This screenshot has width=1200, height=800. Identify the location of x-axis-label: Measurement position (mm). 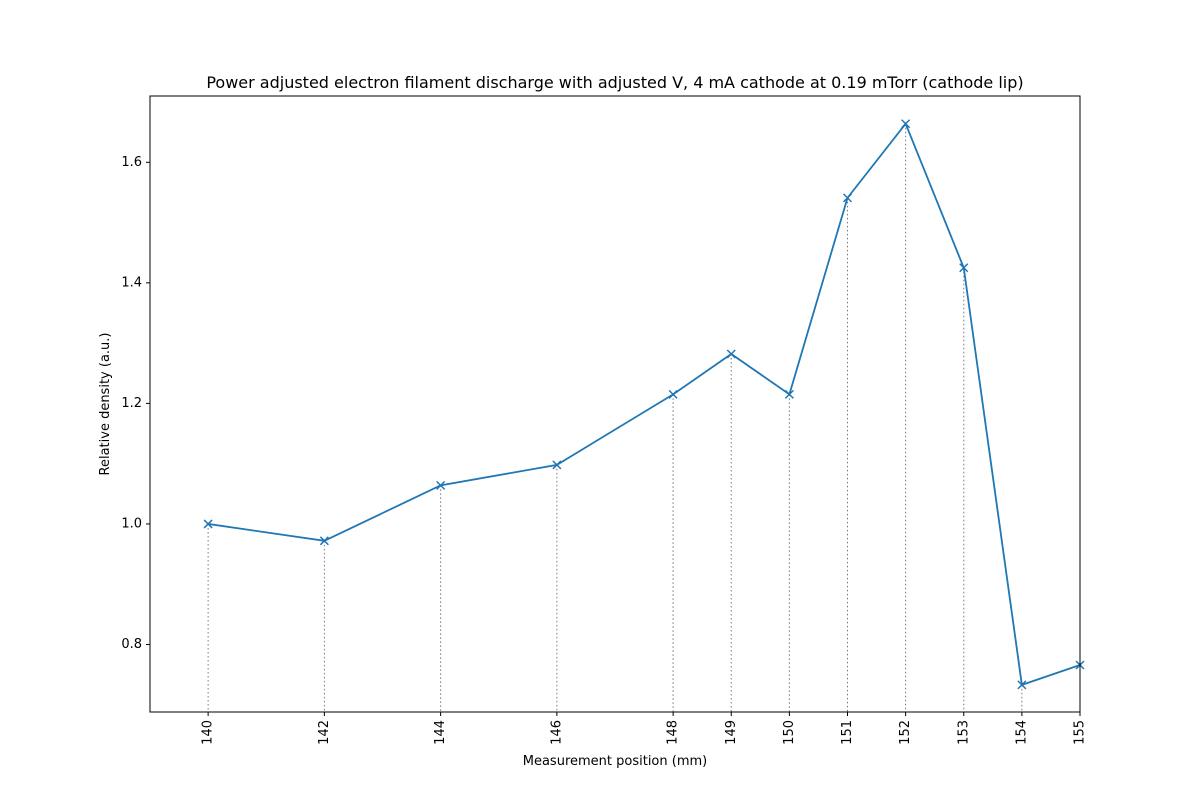
(615, 761).